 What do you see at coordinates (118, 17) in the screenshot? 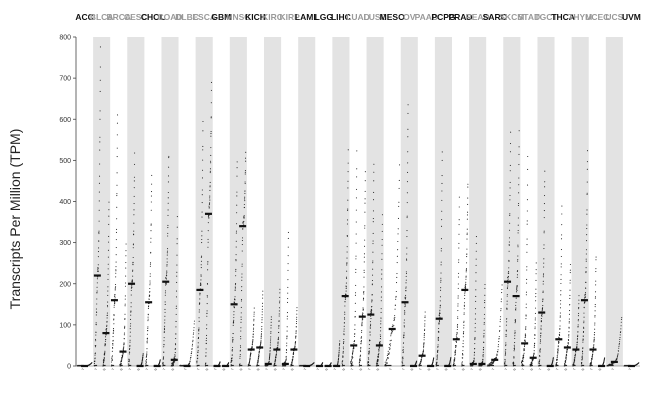
I see `category-label: BRCA` at bounding box center [118, 17].